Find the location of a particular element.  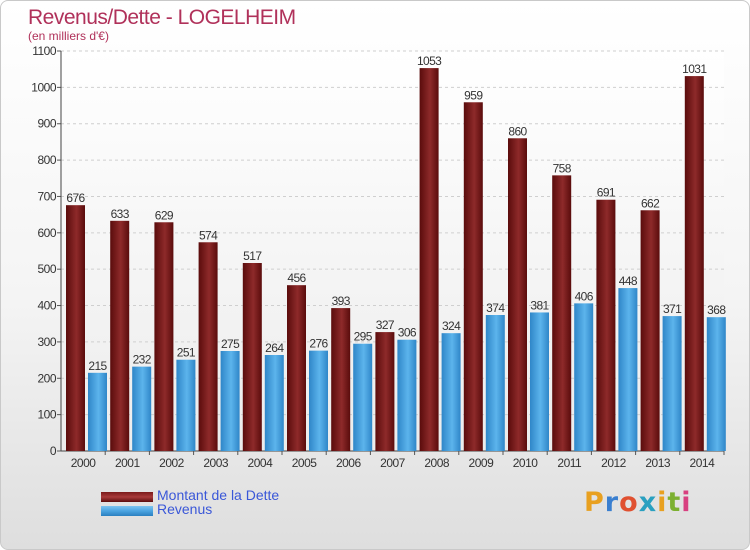

x-tick-label: 2010 is located at coordinates (526, 463).